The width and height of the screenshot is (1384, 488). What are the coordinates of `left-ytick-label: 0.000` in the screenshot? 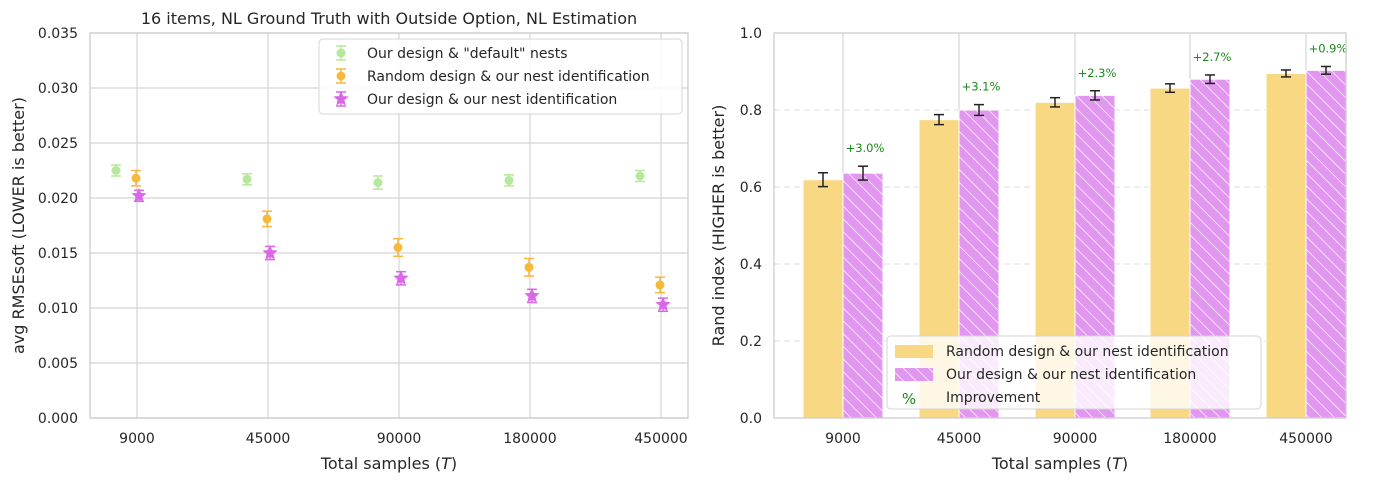 It's located at (58, 419).